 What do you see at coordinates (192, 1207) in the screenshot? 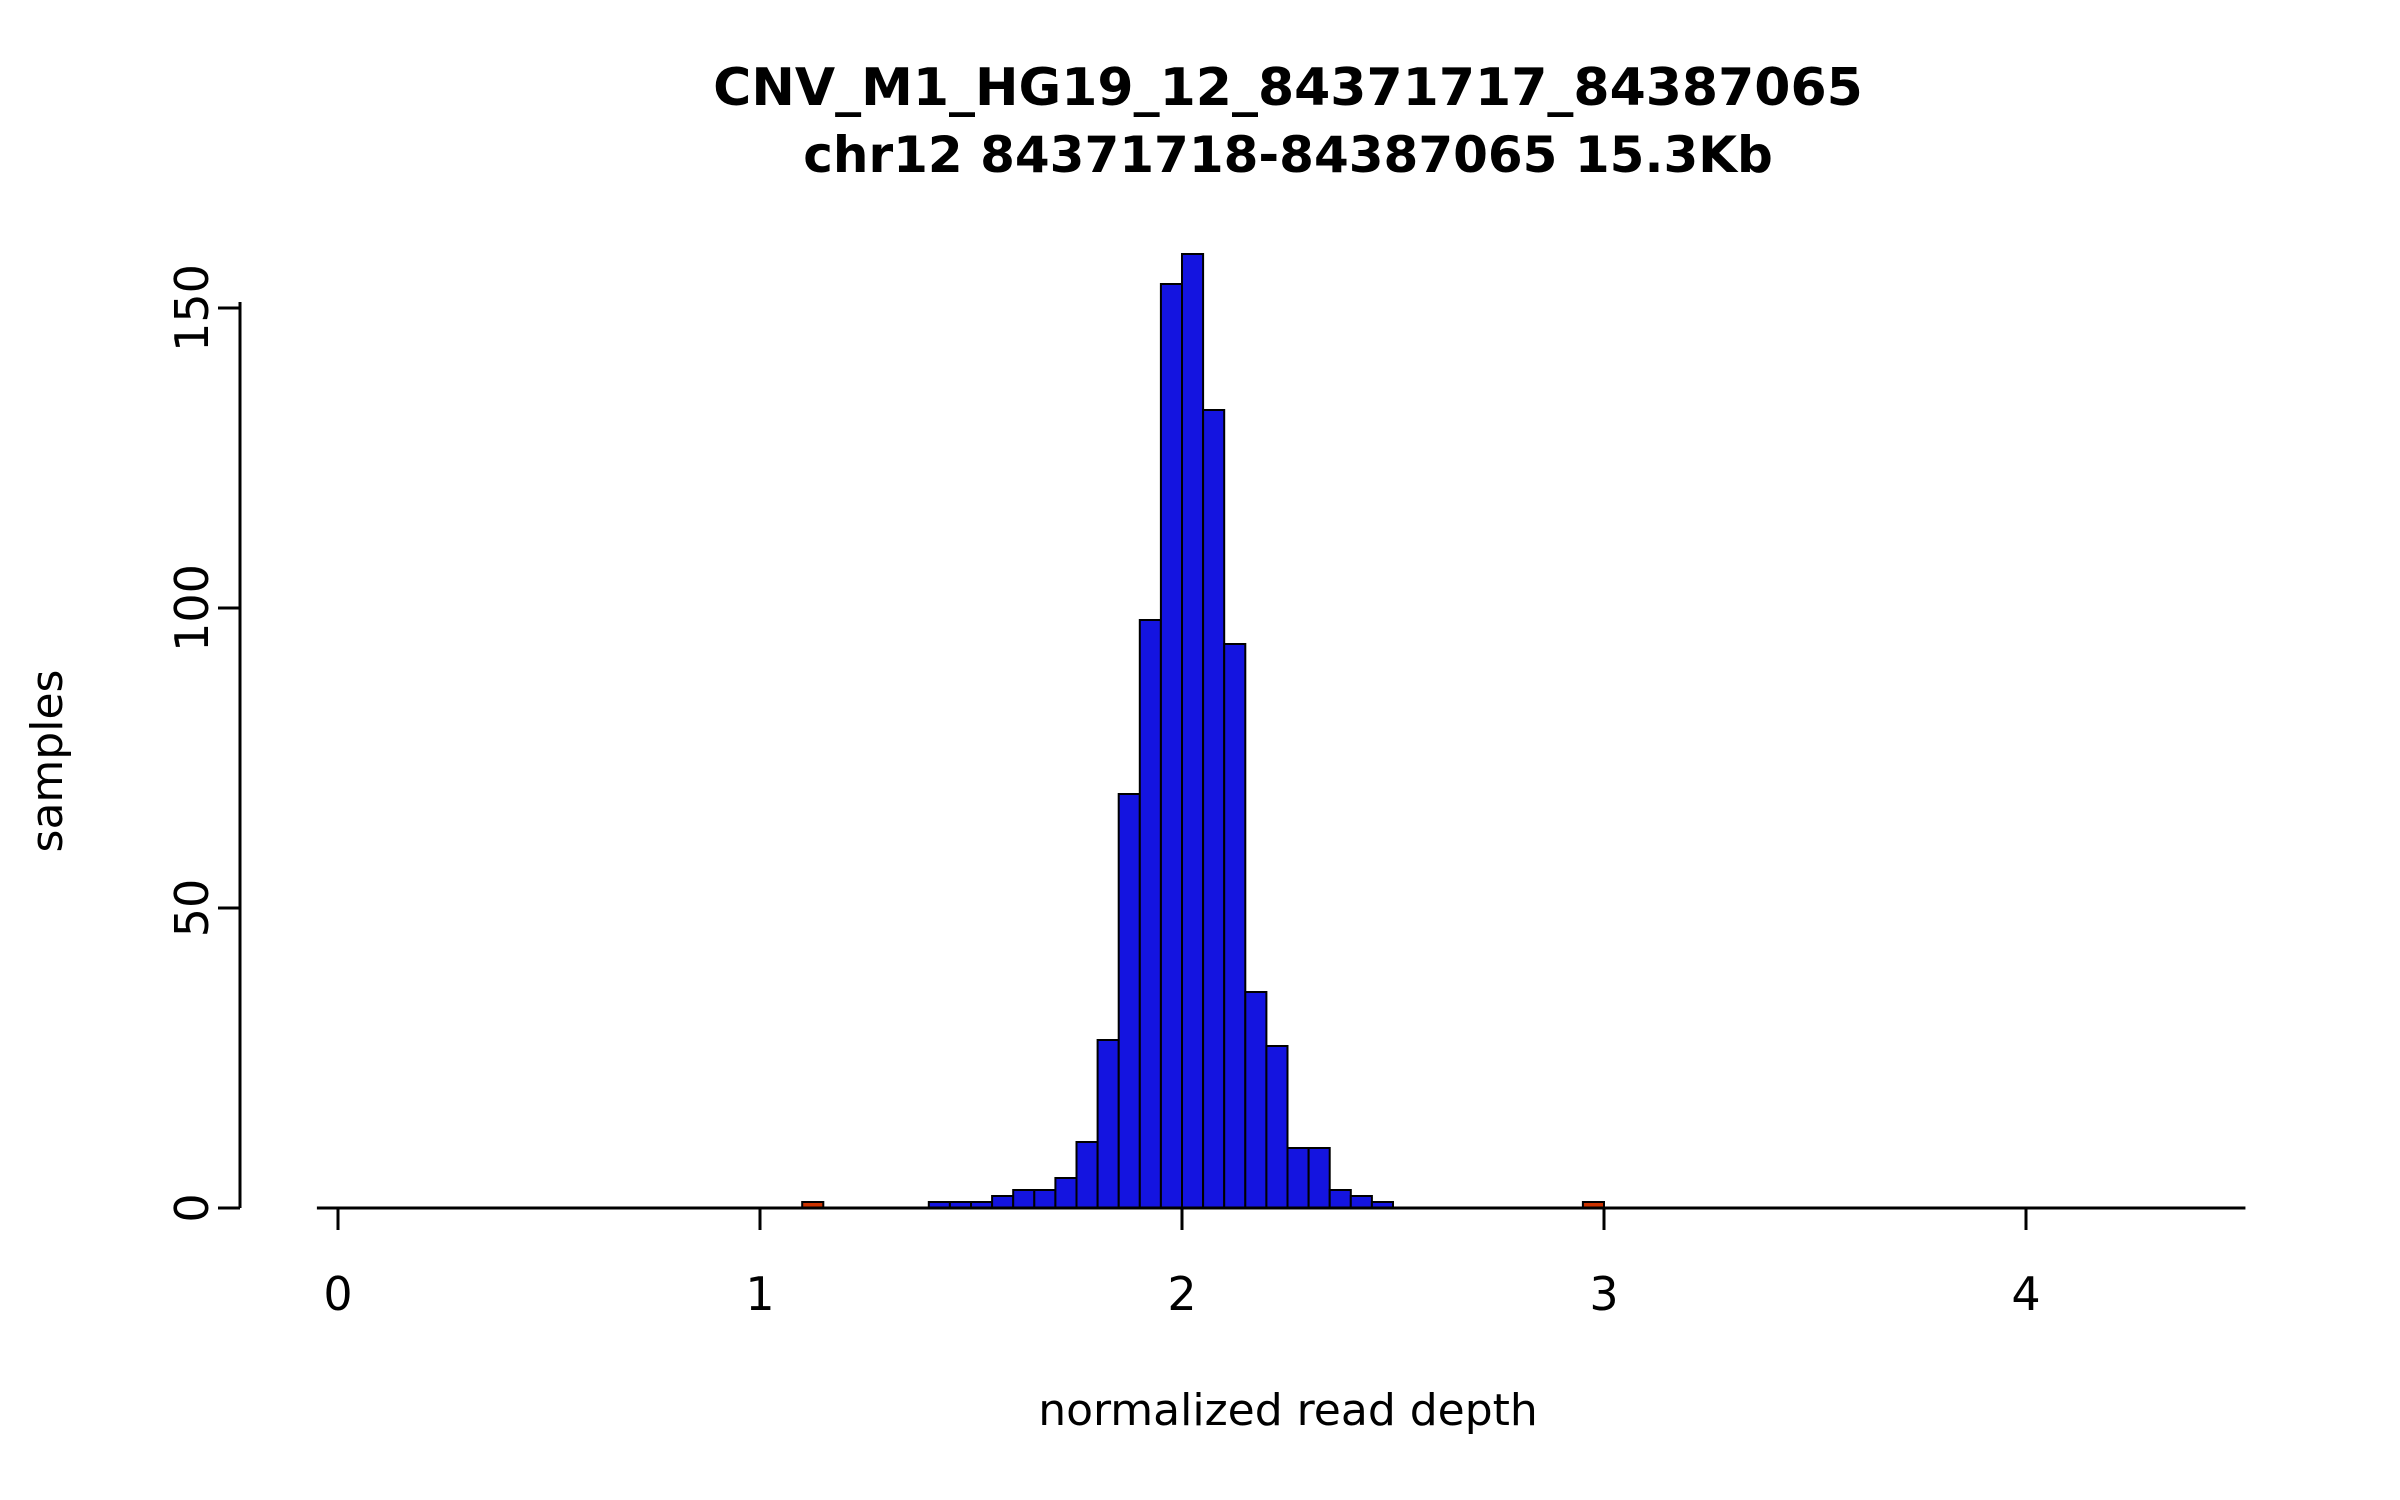
I see `y-tick-label: 0` at bounding box center [192, 1207].